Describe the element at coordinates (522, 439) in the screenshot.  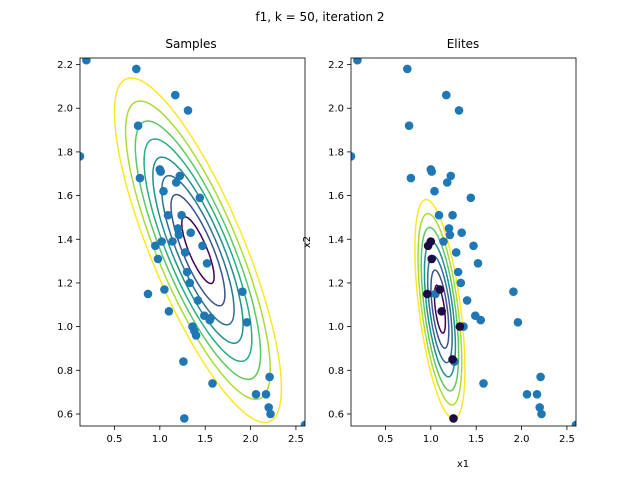
I see `elites-x-tick-label: 2.0` at that location.